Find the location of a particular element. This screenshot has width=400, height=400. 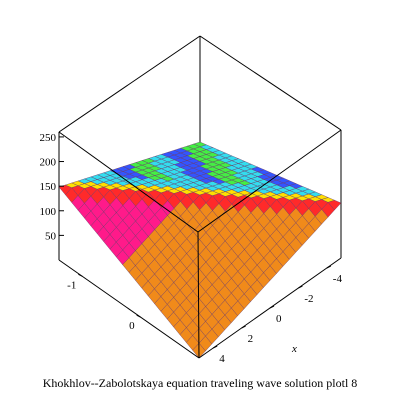

x-axis-label: x is located at coordinates (294, 349).